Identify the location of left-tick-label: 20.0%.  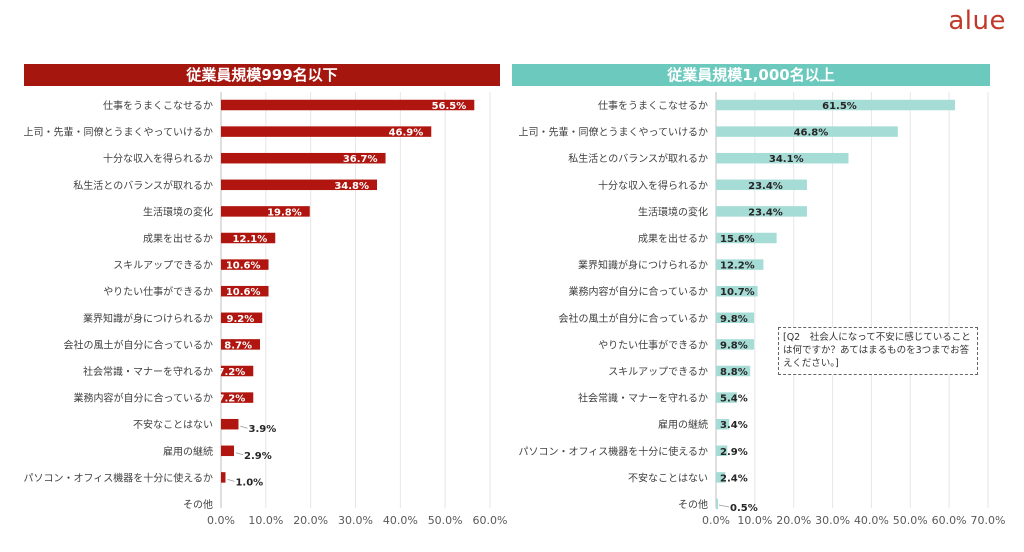
(310, 520).